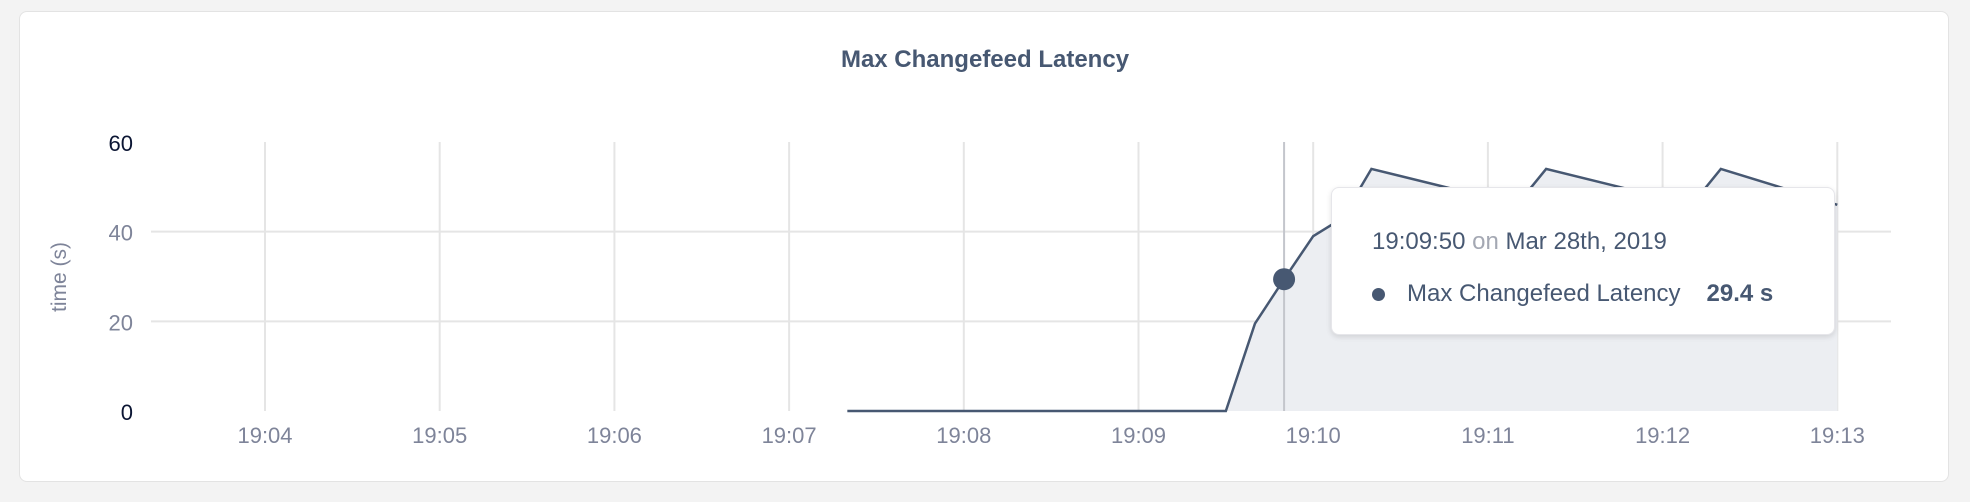 The width and height of the screenshot is (1970, 502). I want to click on x-tick-label: 19:07, so click(789, 435).